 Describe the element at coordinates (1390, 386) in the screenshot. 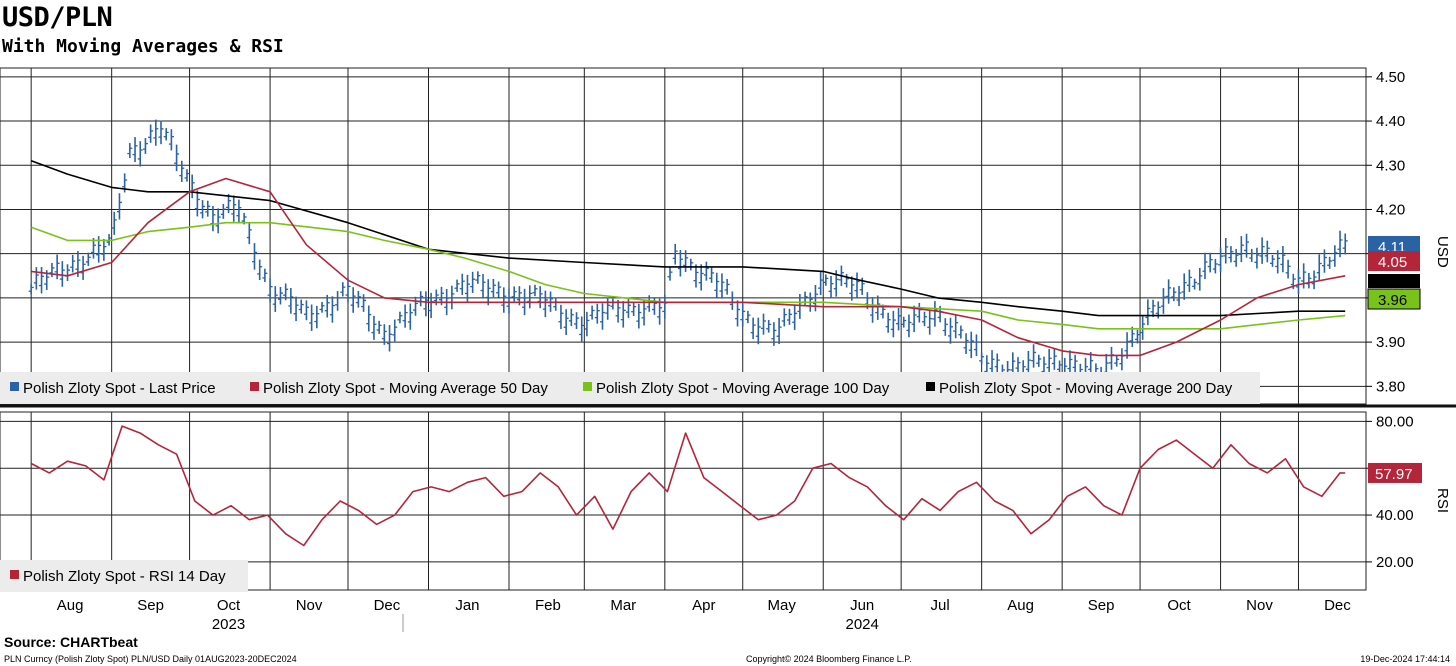

I see `y-tick-label: 3.80` at that location.